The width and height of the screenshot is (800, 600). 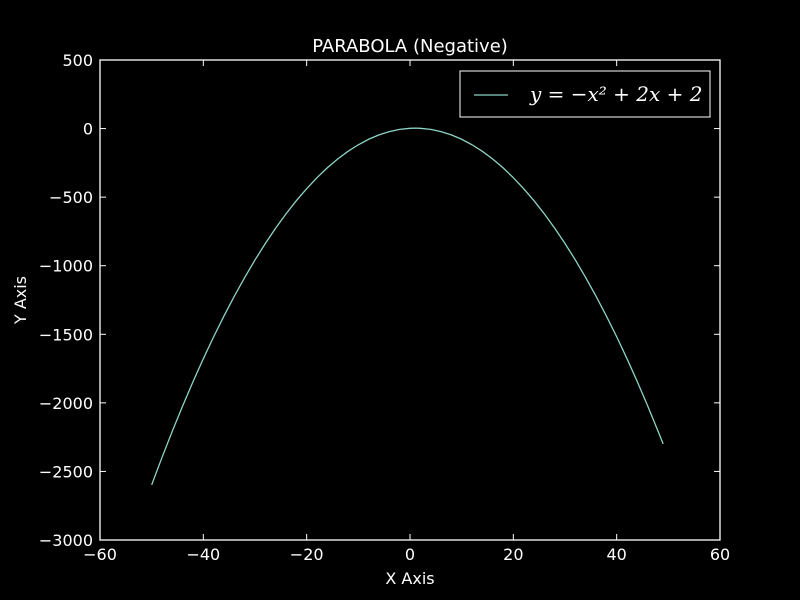 What do you see at coordinates (307, 554) in the screenshot?
I see `x-tick-label: −20` at bounding box center [307, 554].